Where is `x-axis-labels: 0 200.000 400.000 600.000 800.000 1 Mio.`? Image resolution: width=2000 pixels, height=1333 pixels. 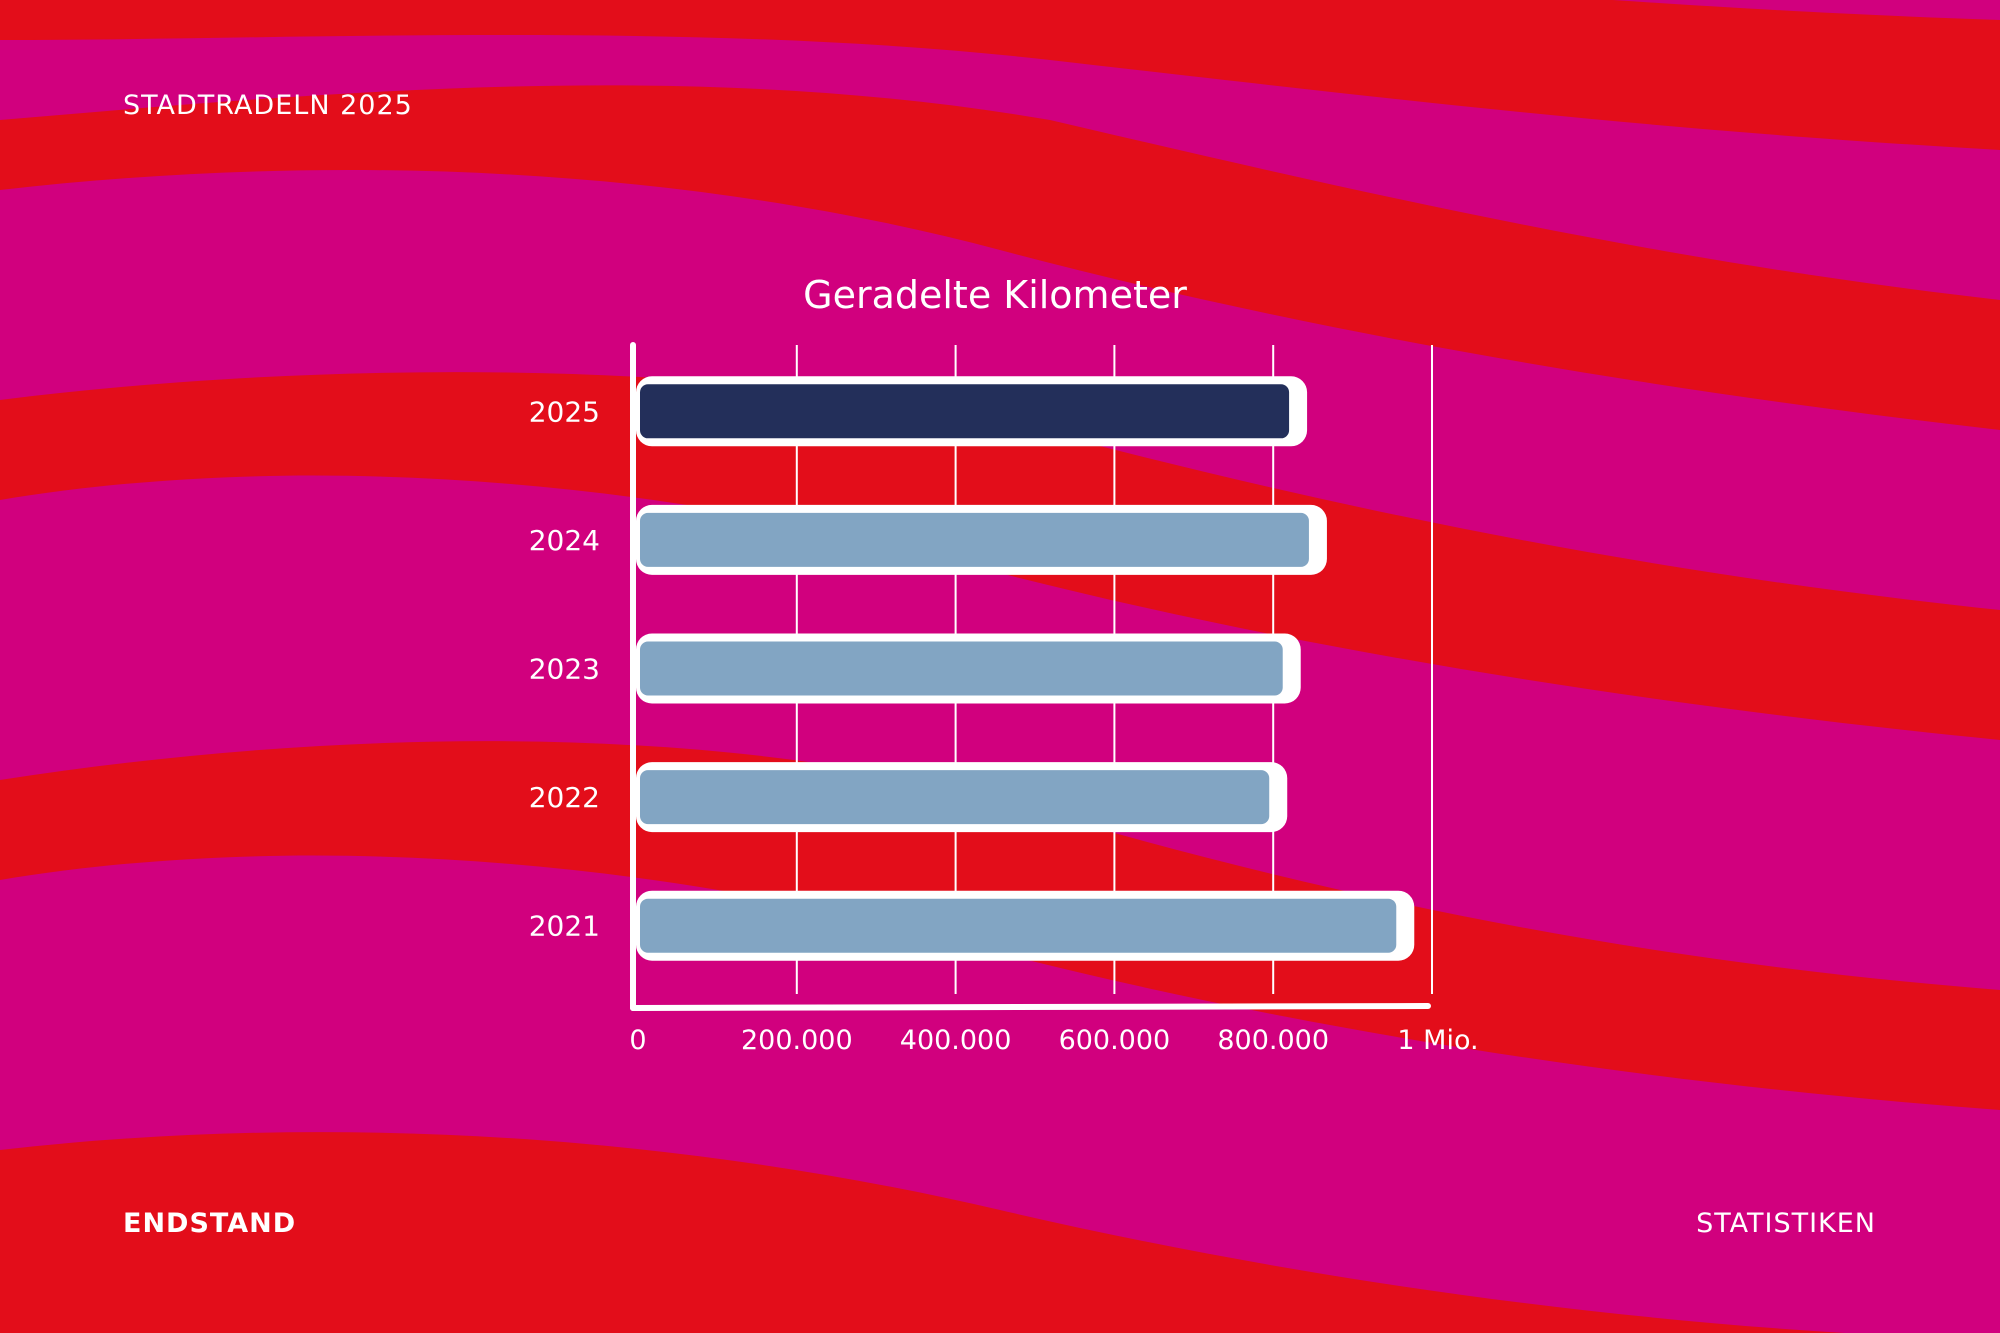 x-axis-labels: 0 200.000 400.000 600.000 800.000 1 Mio. is located at coordinates (1053, 1040).